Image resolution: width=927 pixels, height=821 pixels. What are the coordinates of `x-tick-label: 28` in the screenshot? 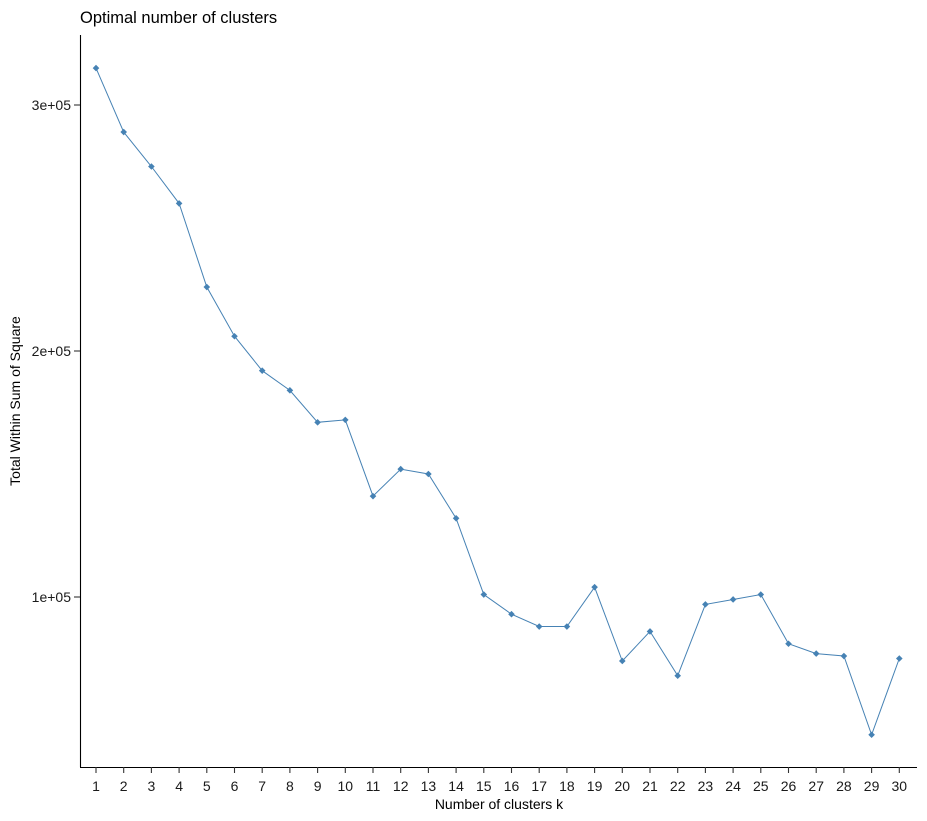 It's located at (844, 786).